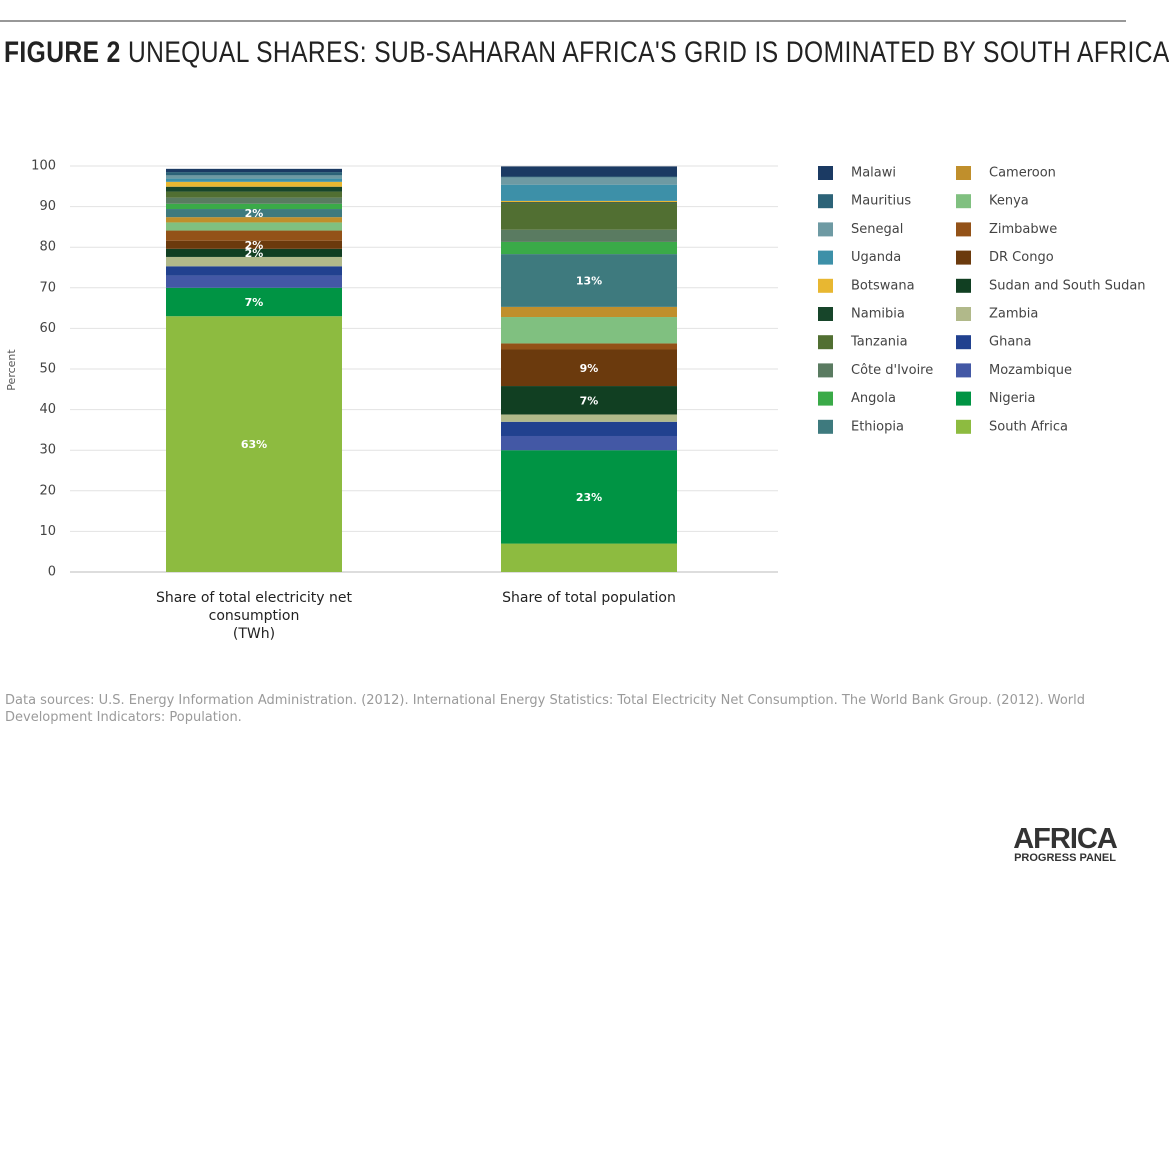  Describe the element at coordinates (1021, 257) in the screenshot. I see `legend-label: DR Congo` at that location.